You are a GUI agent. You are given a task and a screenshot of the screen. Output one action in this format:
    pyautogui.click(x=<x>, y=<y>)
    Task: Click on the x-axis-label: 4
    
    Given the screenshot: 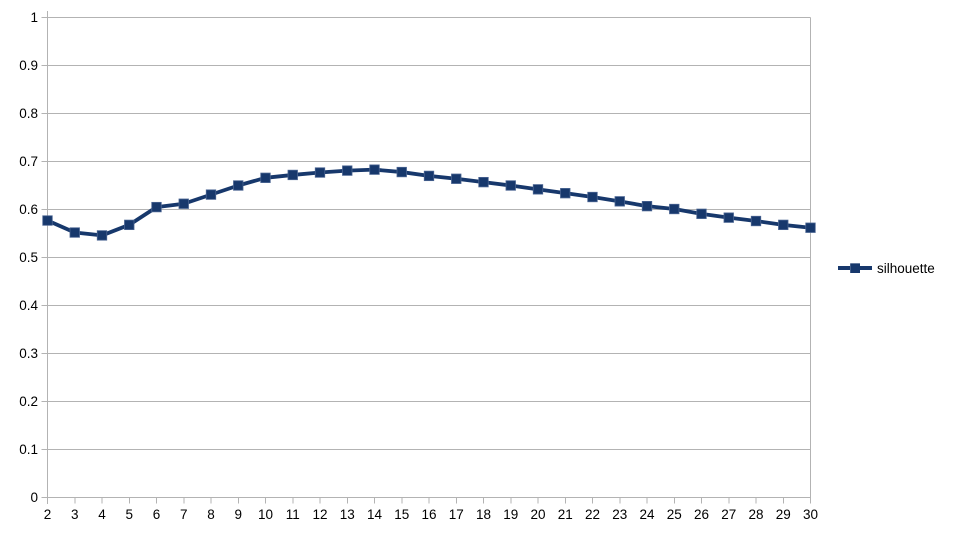 What is the action you would take?
    pyautogui.click(x=102, y=514)
    